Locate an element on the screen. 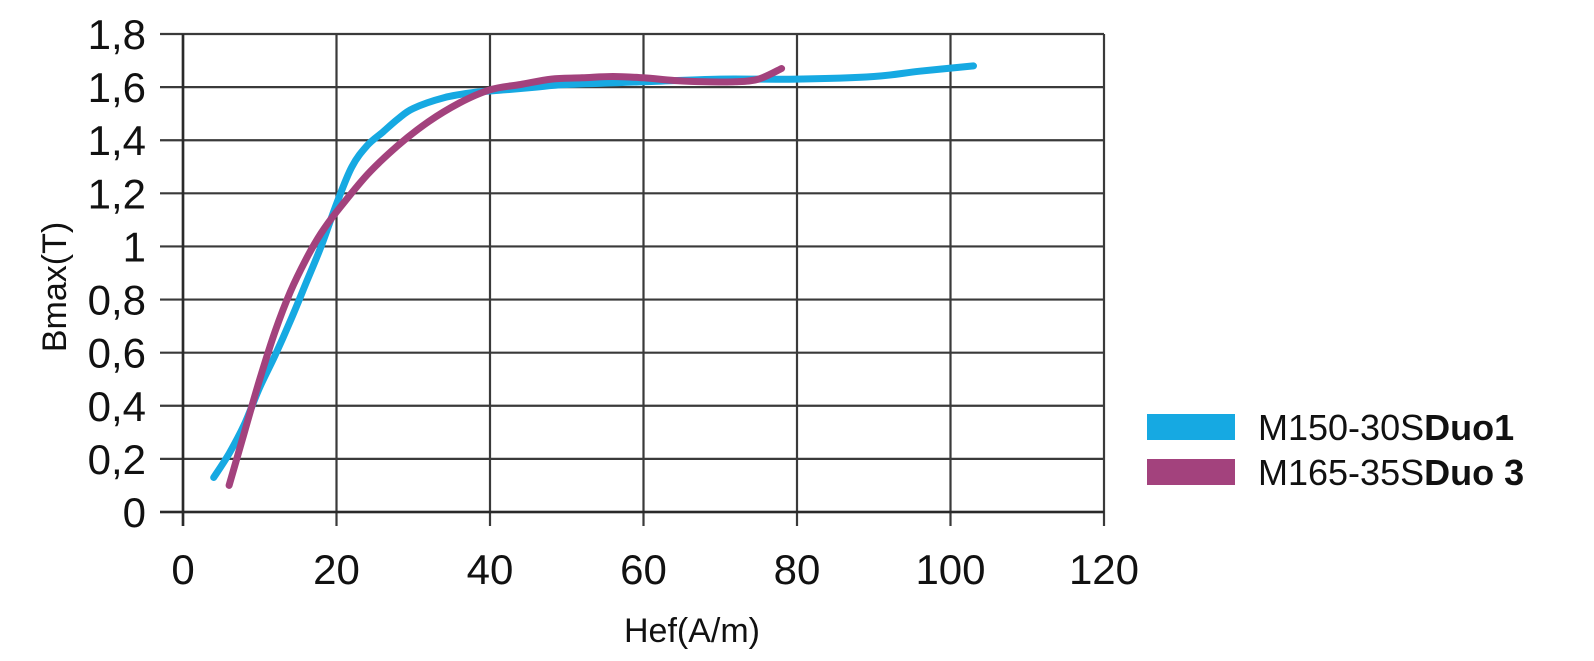 This screenshot has height=661, width=1594. legend-label: M165-35SDuo 3 is located at coordinates (1391, 472).